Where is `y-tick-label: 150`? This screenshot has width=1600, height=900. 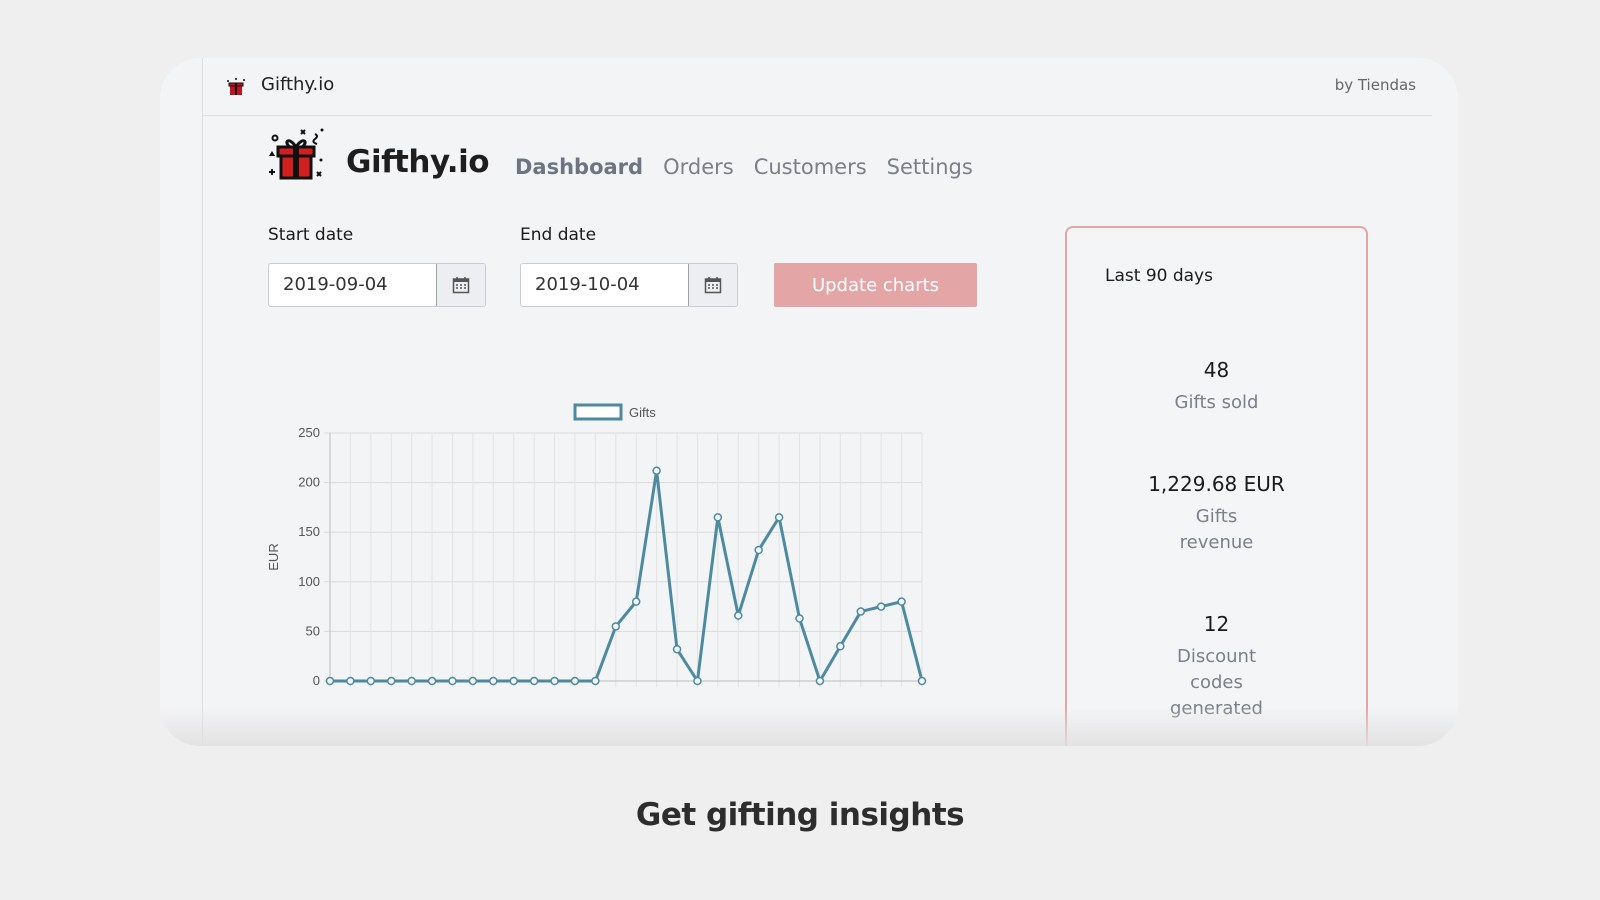
y-tick-label: 150 is located at coordinates (309, 531).